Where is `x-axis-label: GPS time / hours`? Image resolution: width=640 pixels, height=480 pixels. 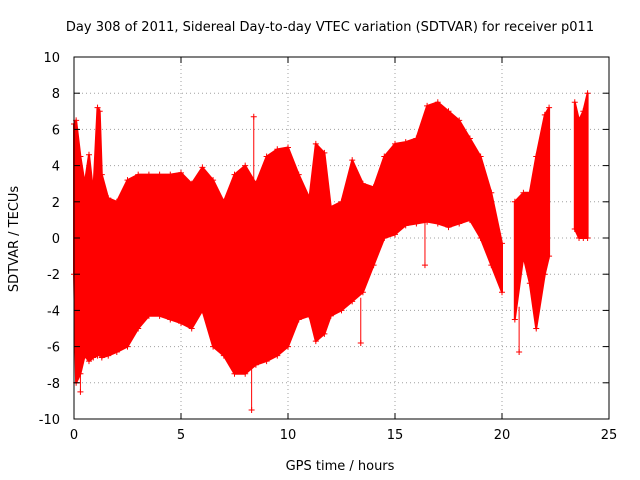
x-axis-label: GPS time / hours is located at coordinates (340, 466).